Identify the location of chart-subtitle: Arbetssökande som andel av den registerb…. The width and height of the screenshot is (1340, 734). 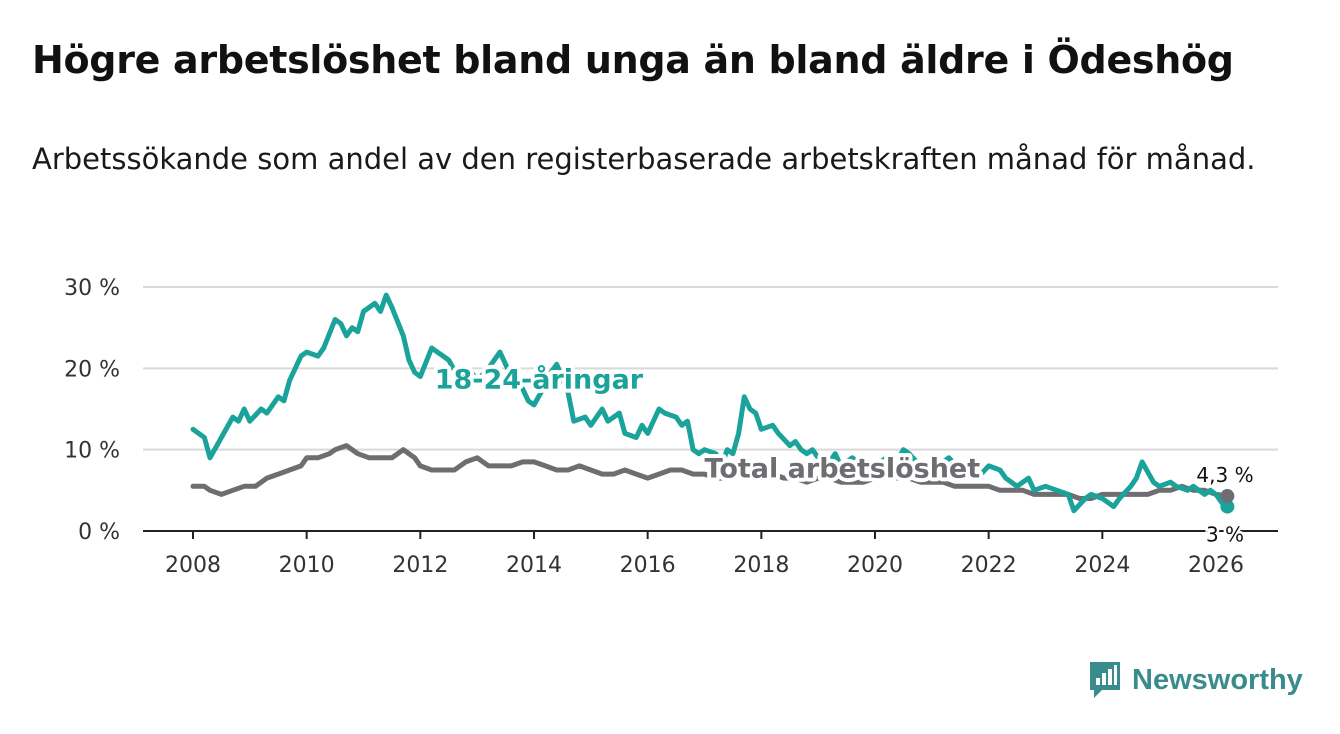
(644, 159).